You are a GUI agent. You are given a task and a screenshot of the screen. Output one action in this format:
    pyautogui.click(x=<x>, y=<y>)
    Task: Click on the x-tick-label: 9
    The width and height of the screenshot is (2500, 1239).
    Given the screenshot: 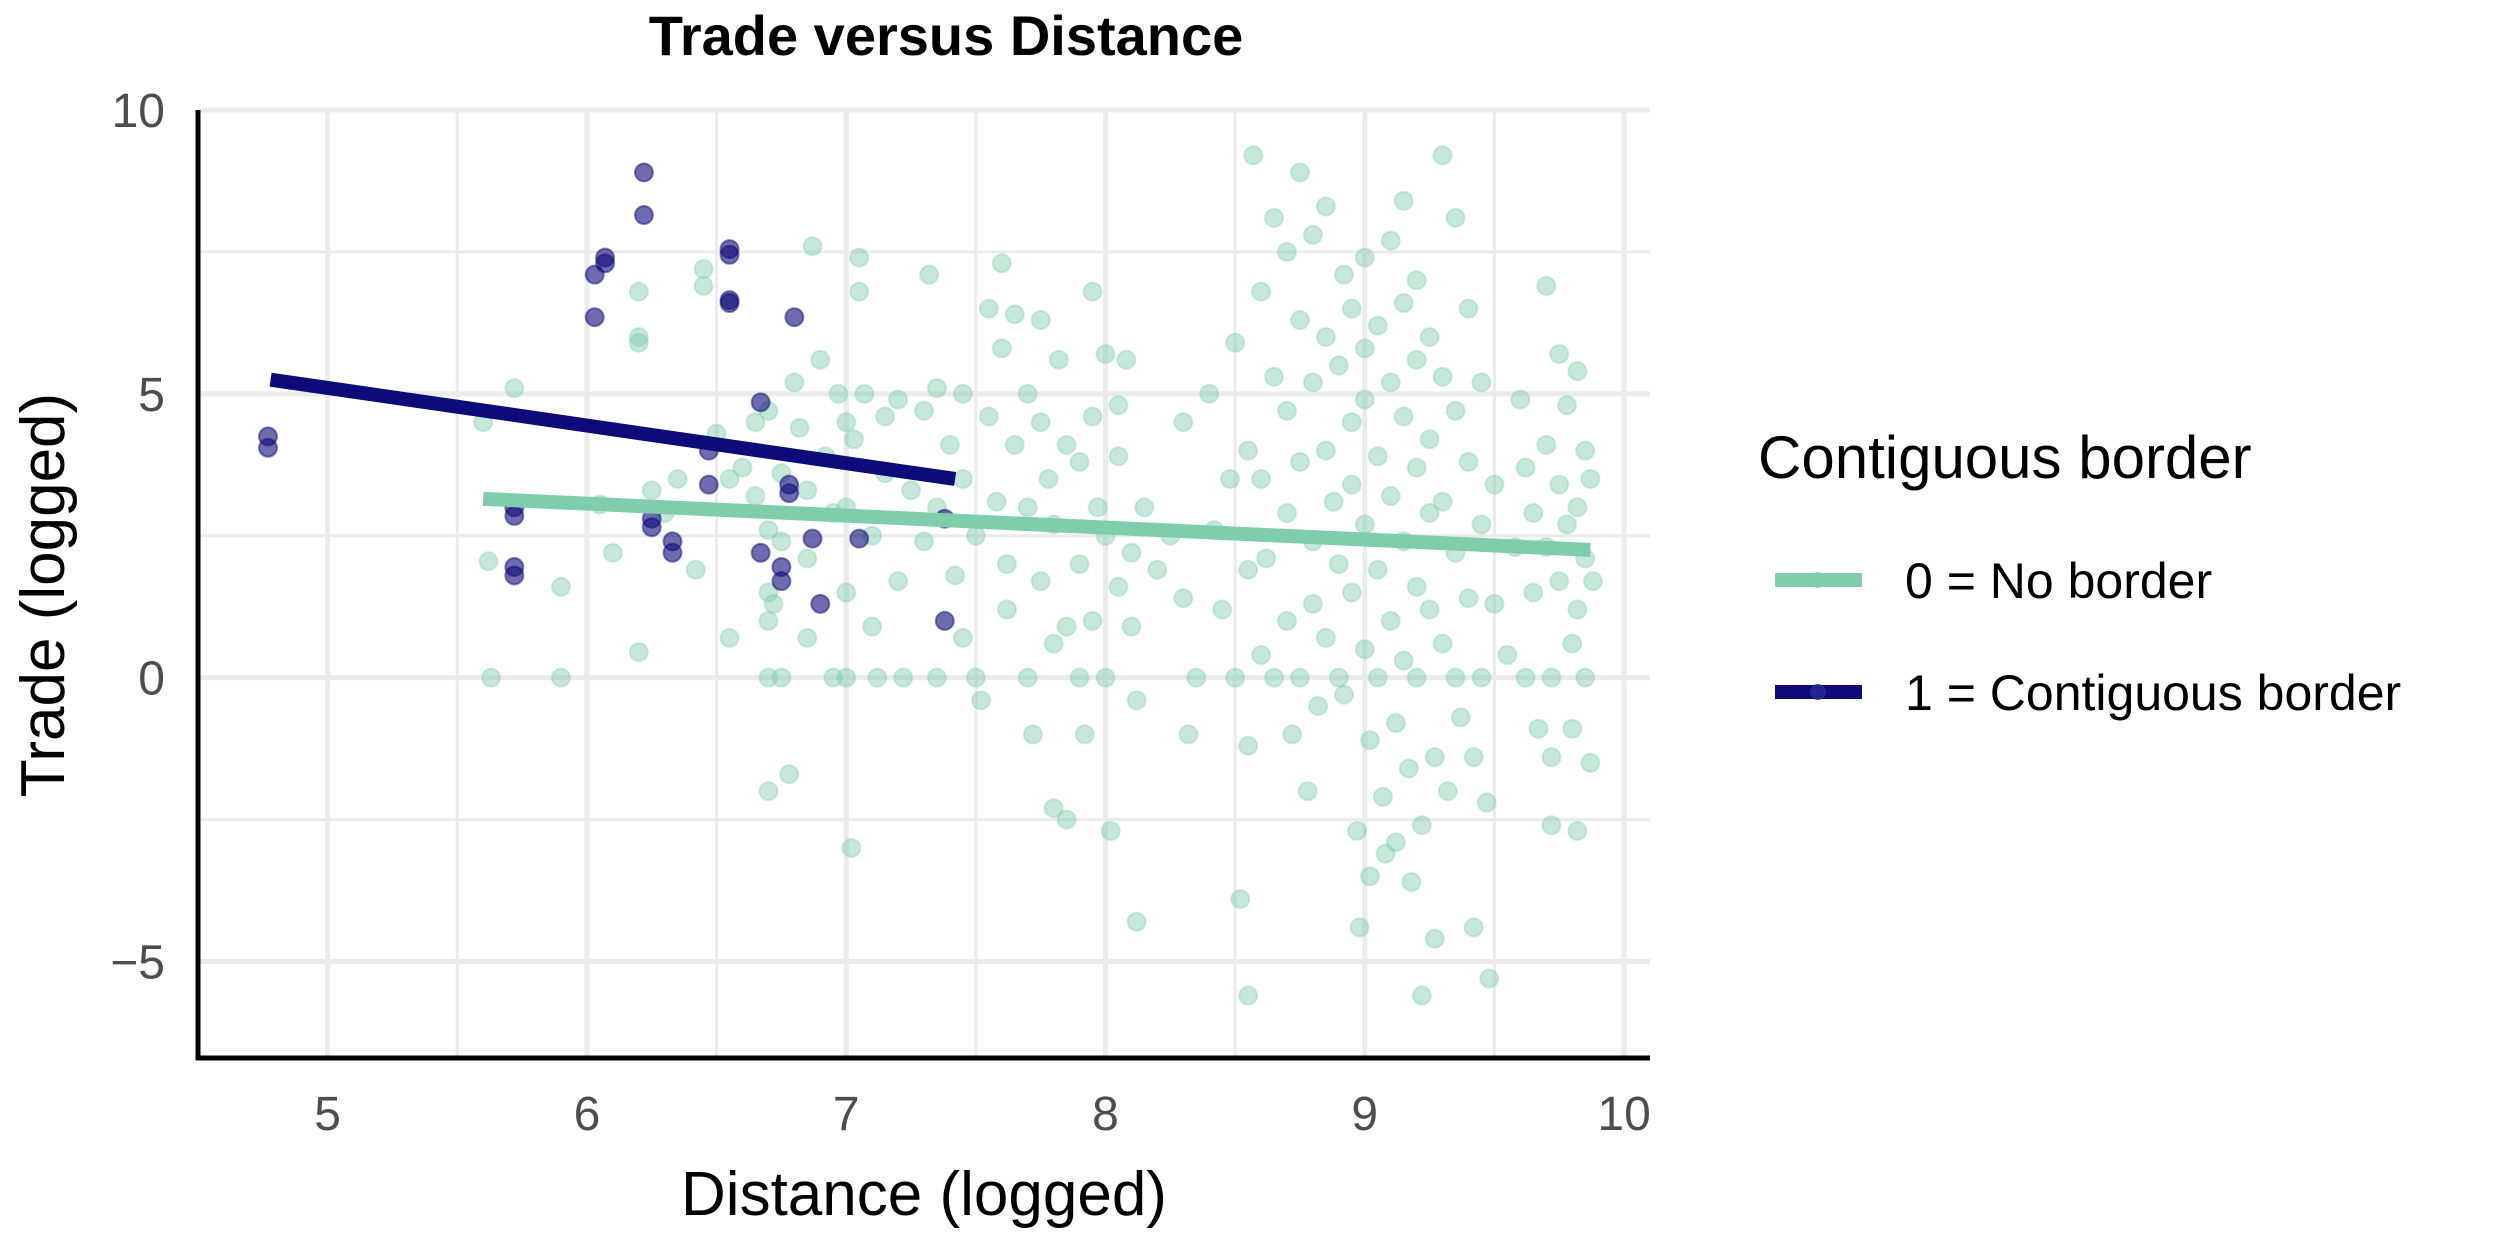 What is the action you would take?
    pyautogui.click(x=1364, y=1114)
    